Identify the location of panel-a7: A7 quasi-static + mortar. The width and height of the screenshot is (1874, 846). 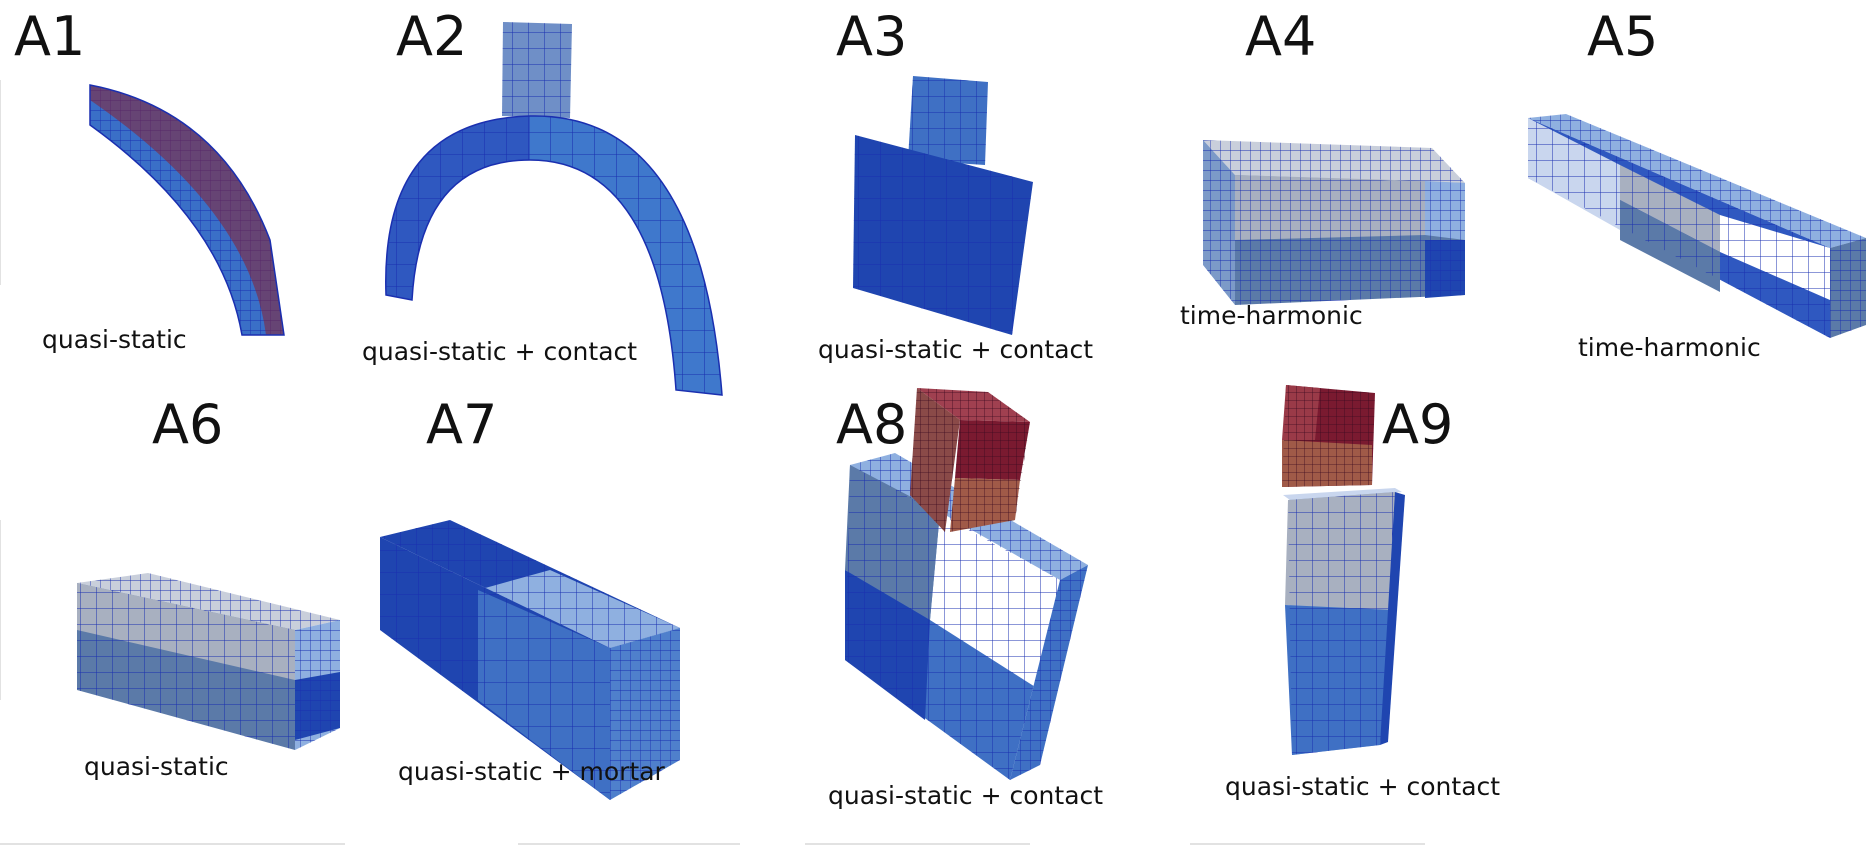
(530, 596).